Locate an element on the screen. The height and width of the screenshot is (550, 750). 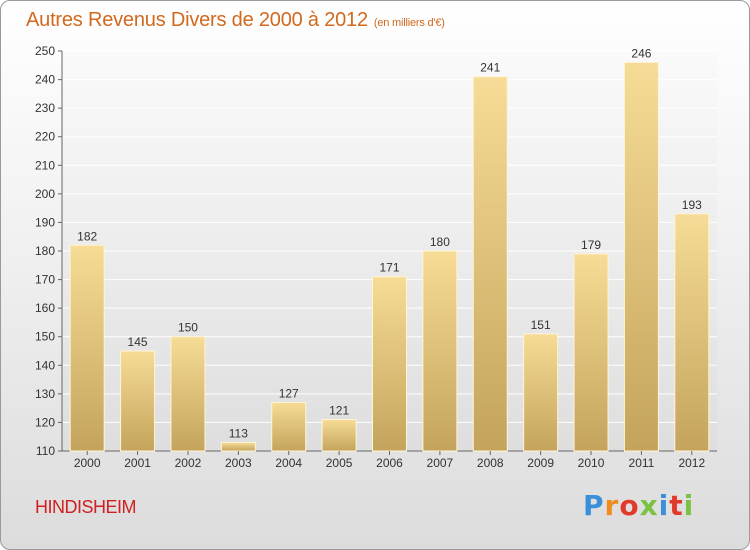
y-tick-label: 180 is located at coordinates (45, 251).